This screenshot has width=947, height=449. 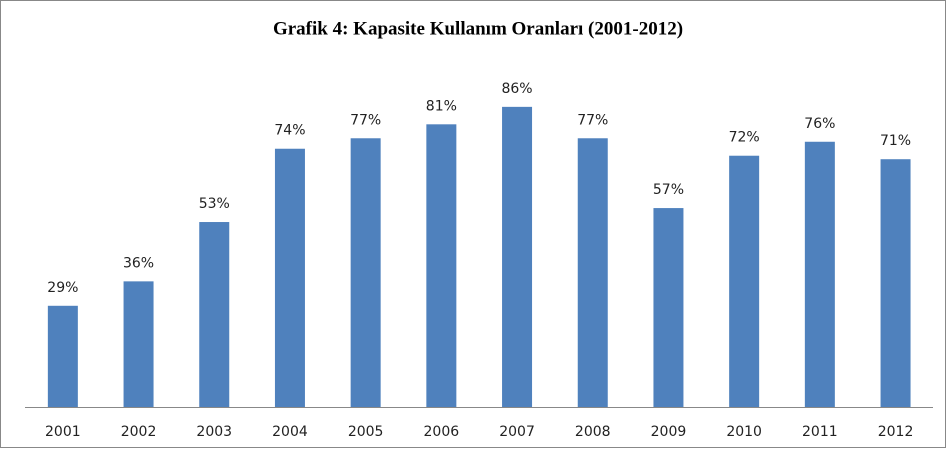 I want to click on x-tick-label: 2011, so click(x=820, y=432).